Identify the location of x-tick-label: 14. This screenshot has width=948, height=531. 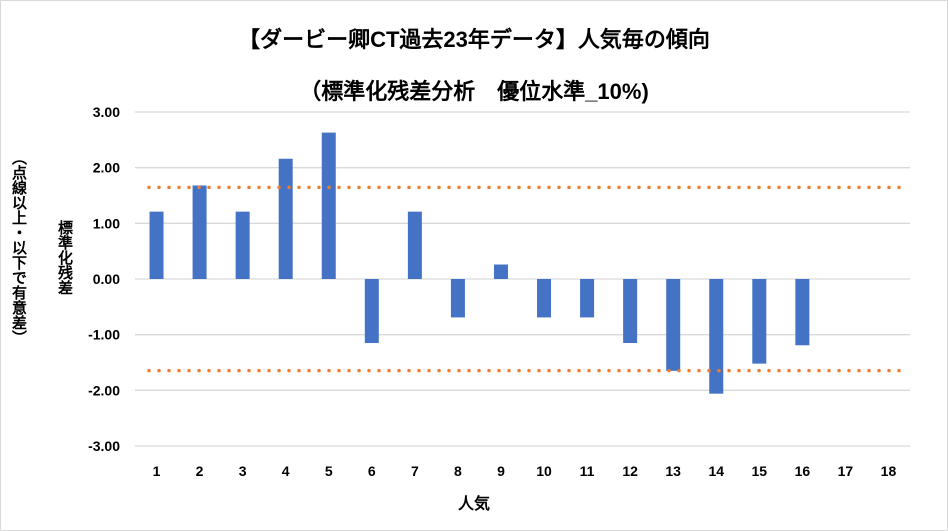
(716, 471).